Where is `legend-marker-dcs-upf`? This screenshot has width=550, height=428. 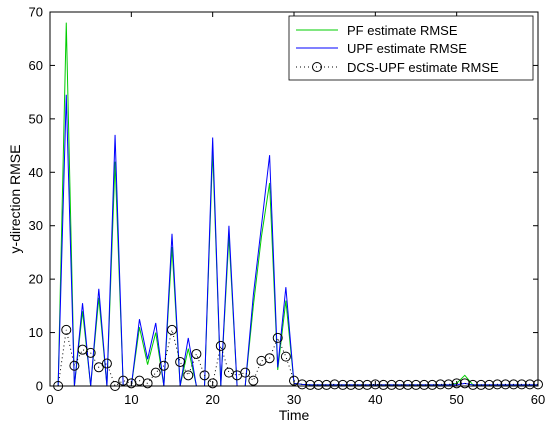 legend-marker-dcs-upf is located at coordinates (317, 67).